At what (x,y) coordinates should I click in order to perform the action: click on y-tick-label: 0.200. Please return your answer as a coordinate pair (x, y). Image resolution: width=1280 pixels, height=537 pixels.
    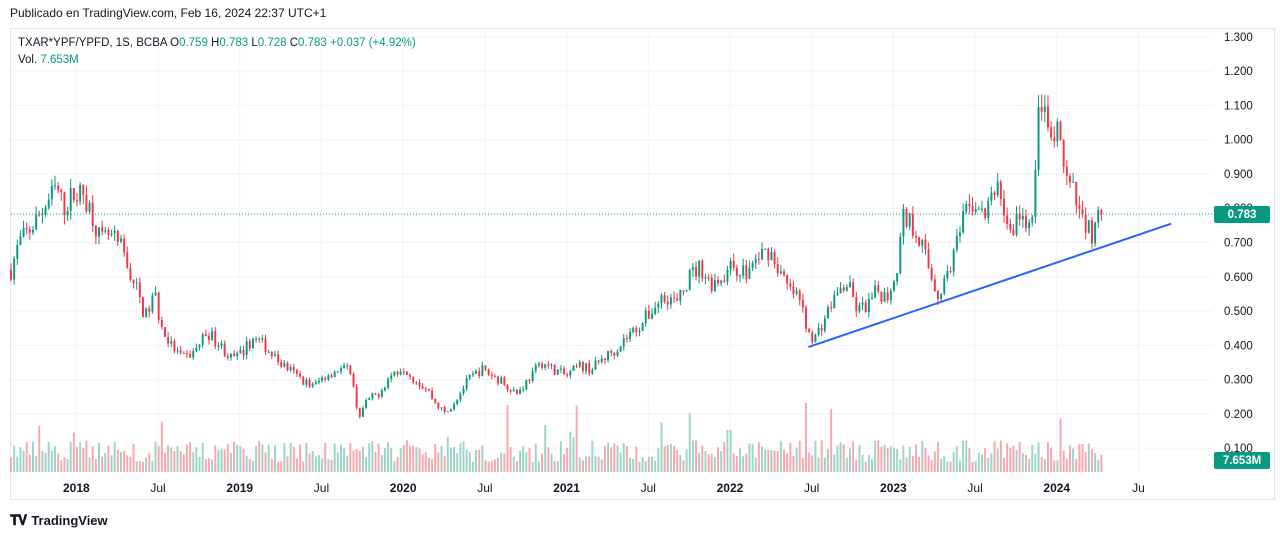
    Looking at the image, I should click on (1238, 415).